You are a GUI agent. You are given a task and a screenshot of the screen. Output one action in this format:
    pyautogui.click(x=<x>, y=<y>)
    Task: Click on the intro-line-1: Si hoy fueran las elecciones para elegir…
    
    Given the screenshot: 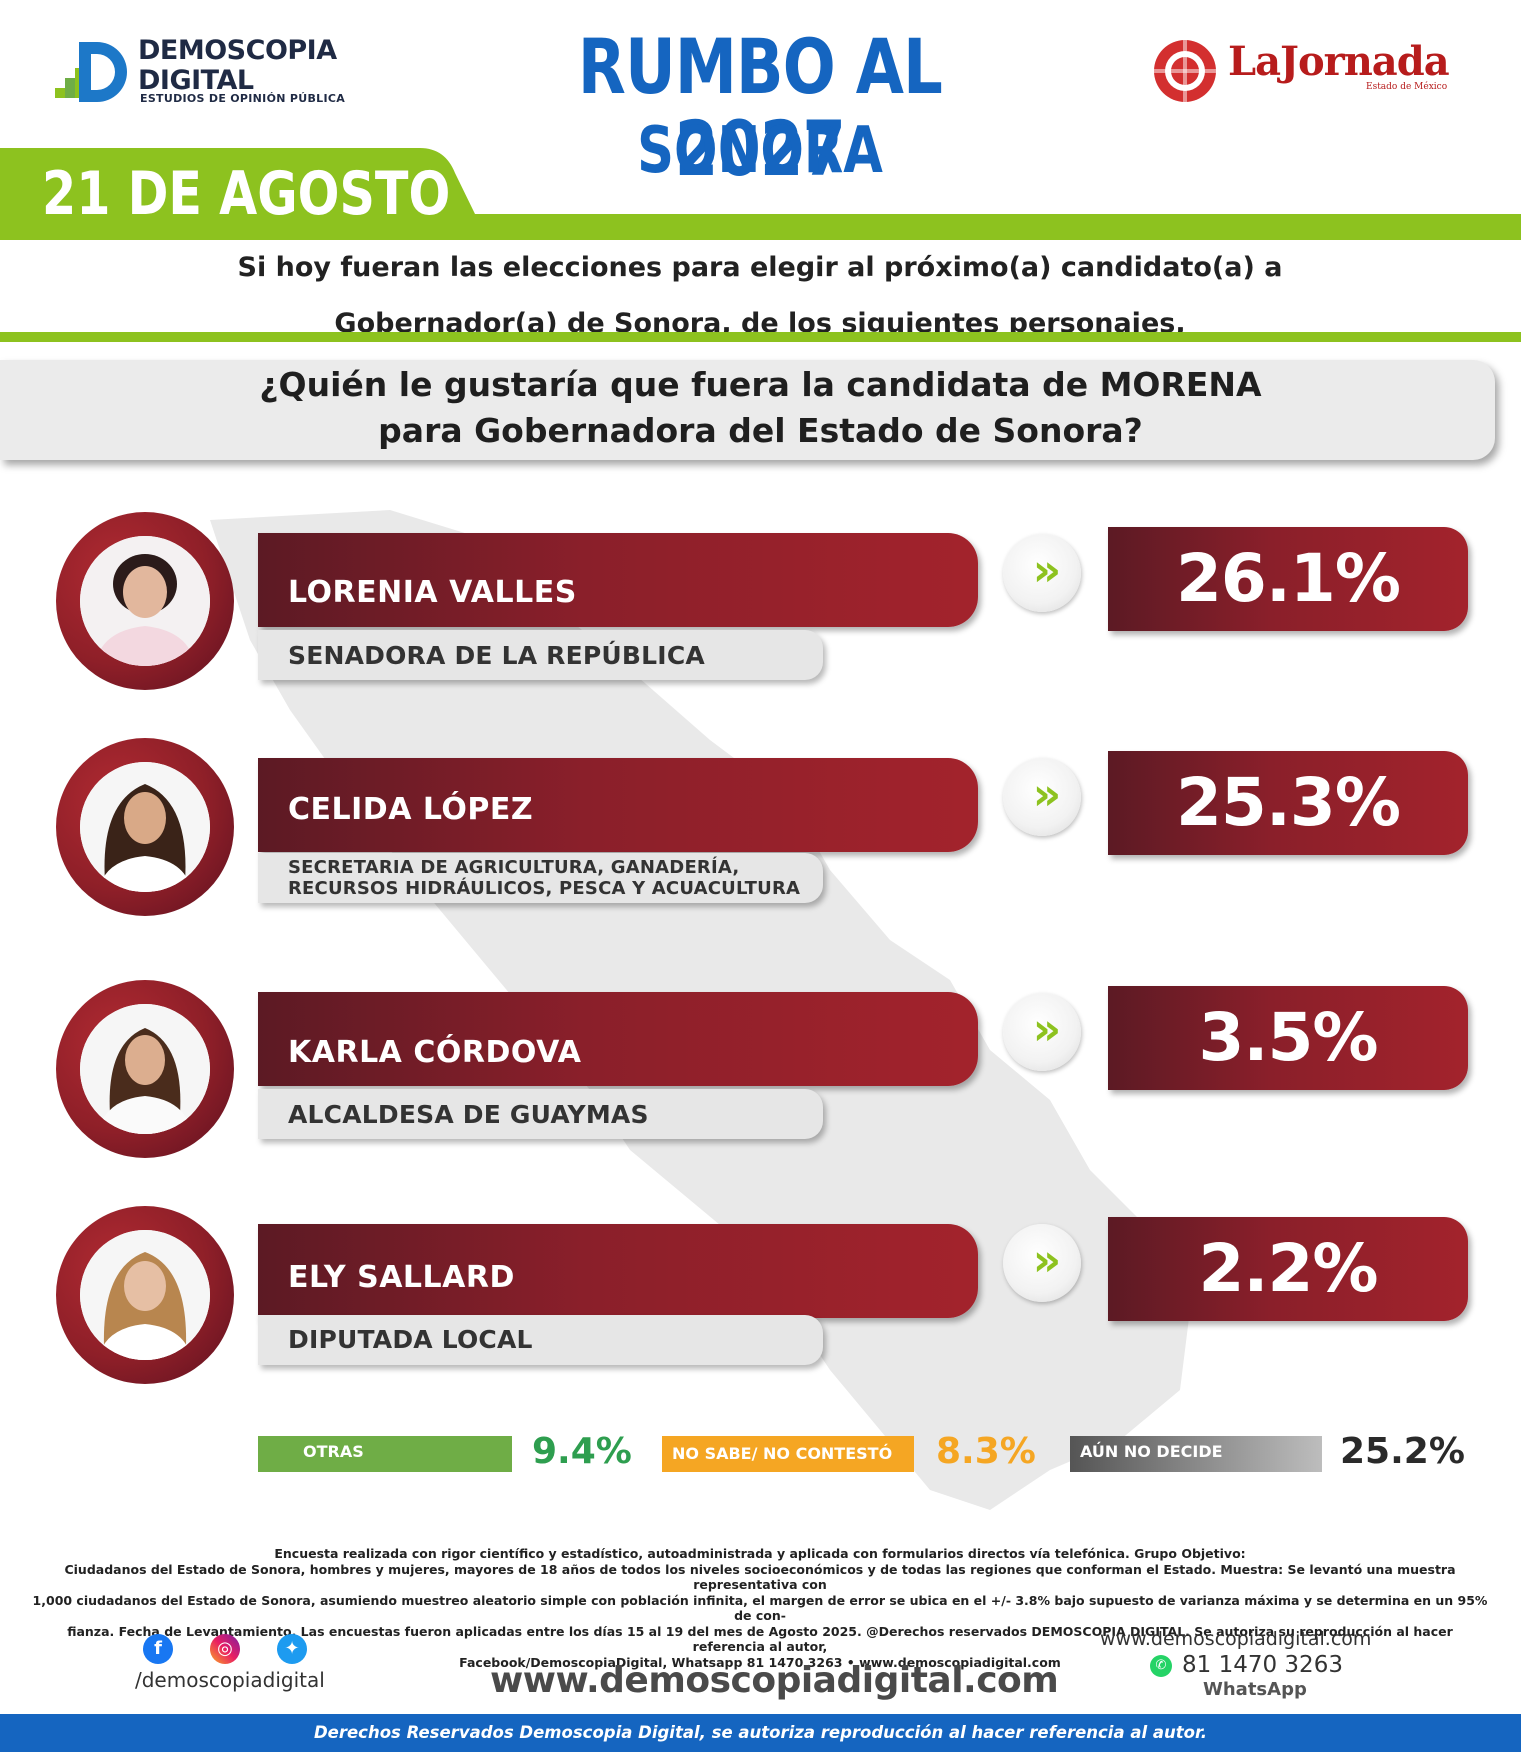 What is the action you would take?
    pyautogui.click(x=760, y=267)
    